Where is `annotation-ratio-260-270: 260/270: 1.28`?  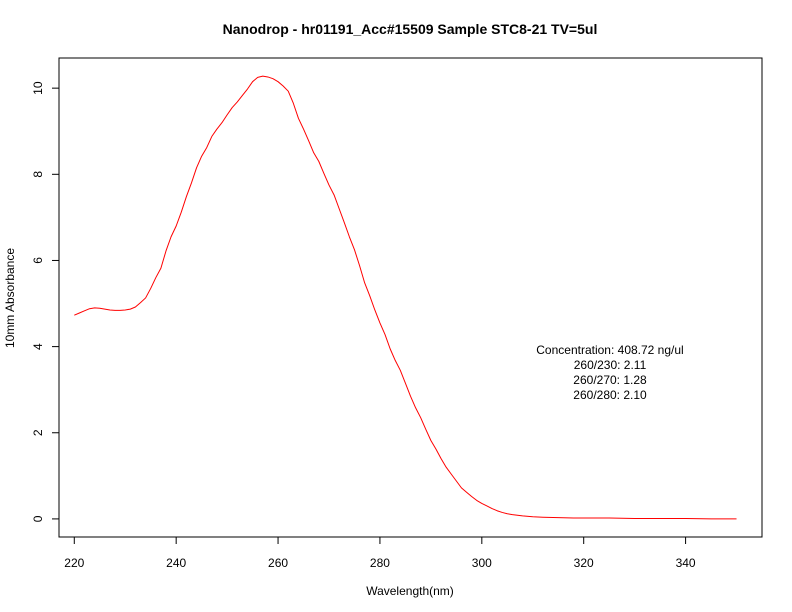 annotation-ratio-260-270: 260/270: 1.28 is located at coordinates (610, 380).